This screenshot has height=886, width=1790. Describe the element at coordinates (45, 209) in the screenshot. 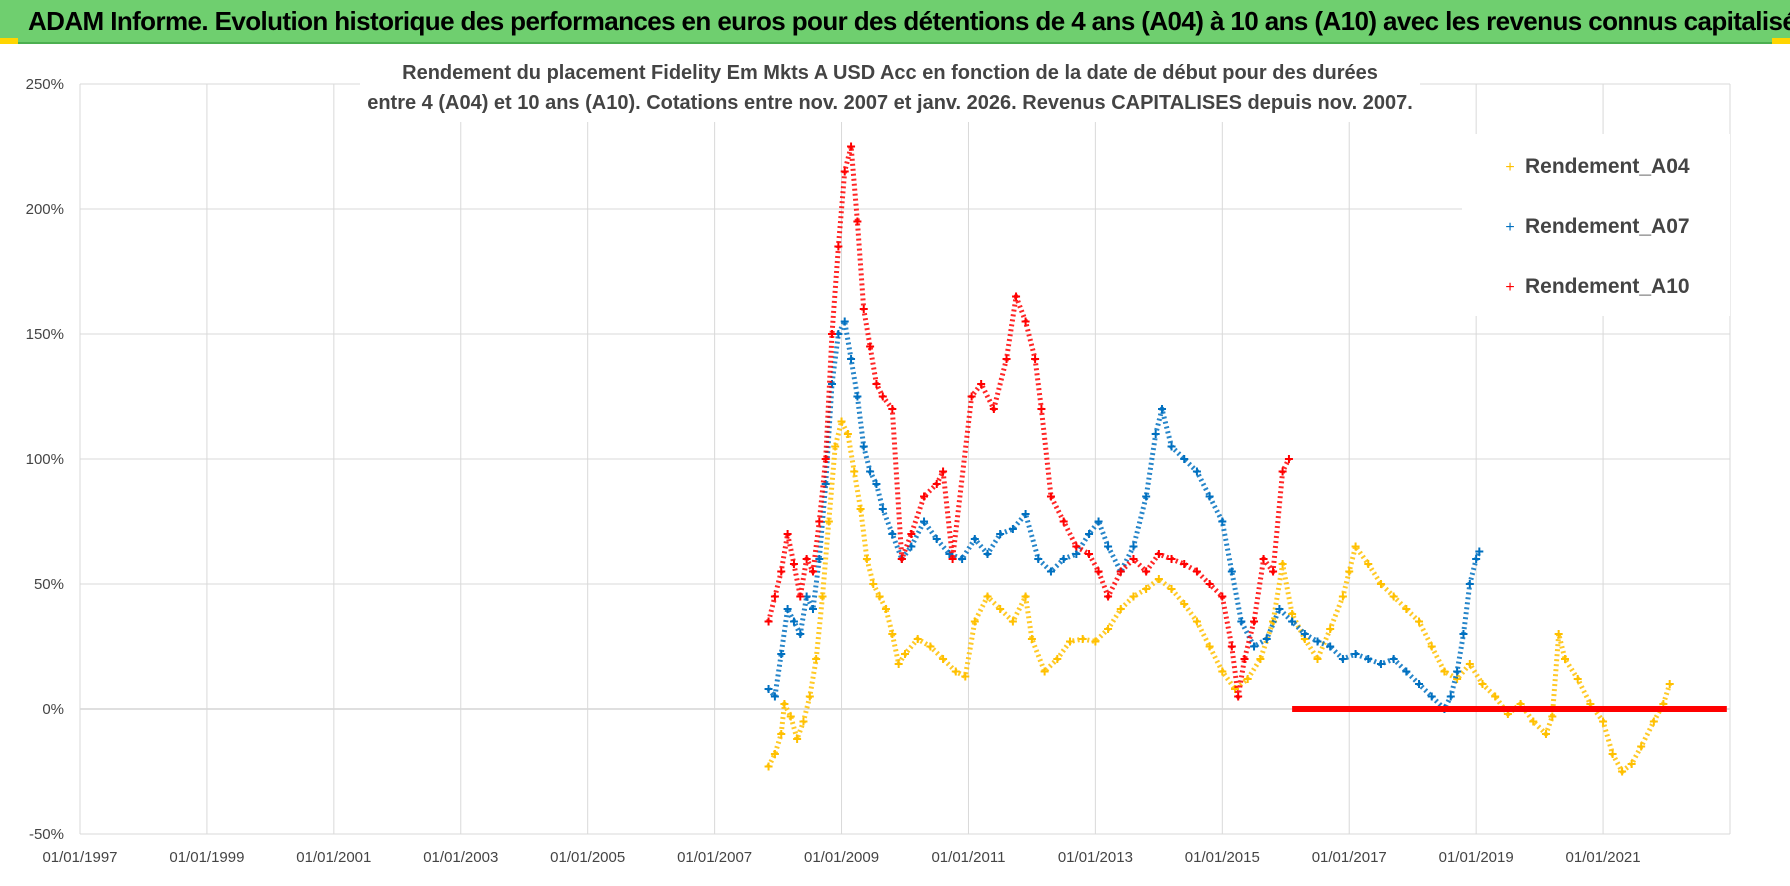

I see `y-tick-label: 200%` at that location.